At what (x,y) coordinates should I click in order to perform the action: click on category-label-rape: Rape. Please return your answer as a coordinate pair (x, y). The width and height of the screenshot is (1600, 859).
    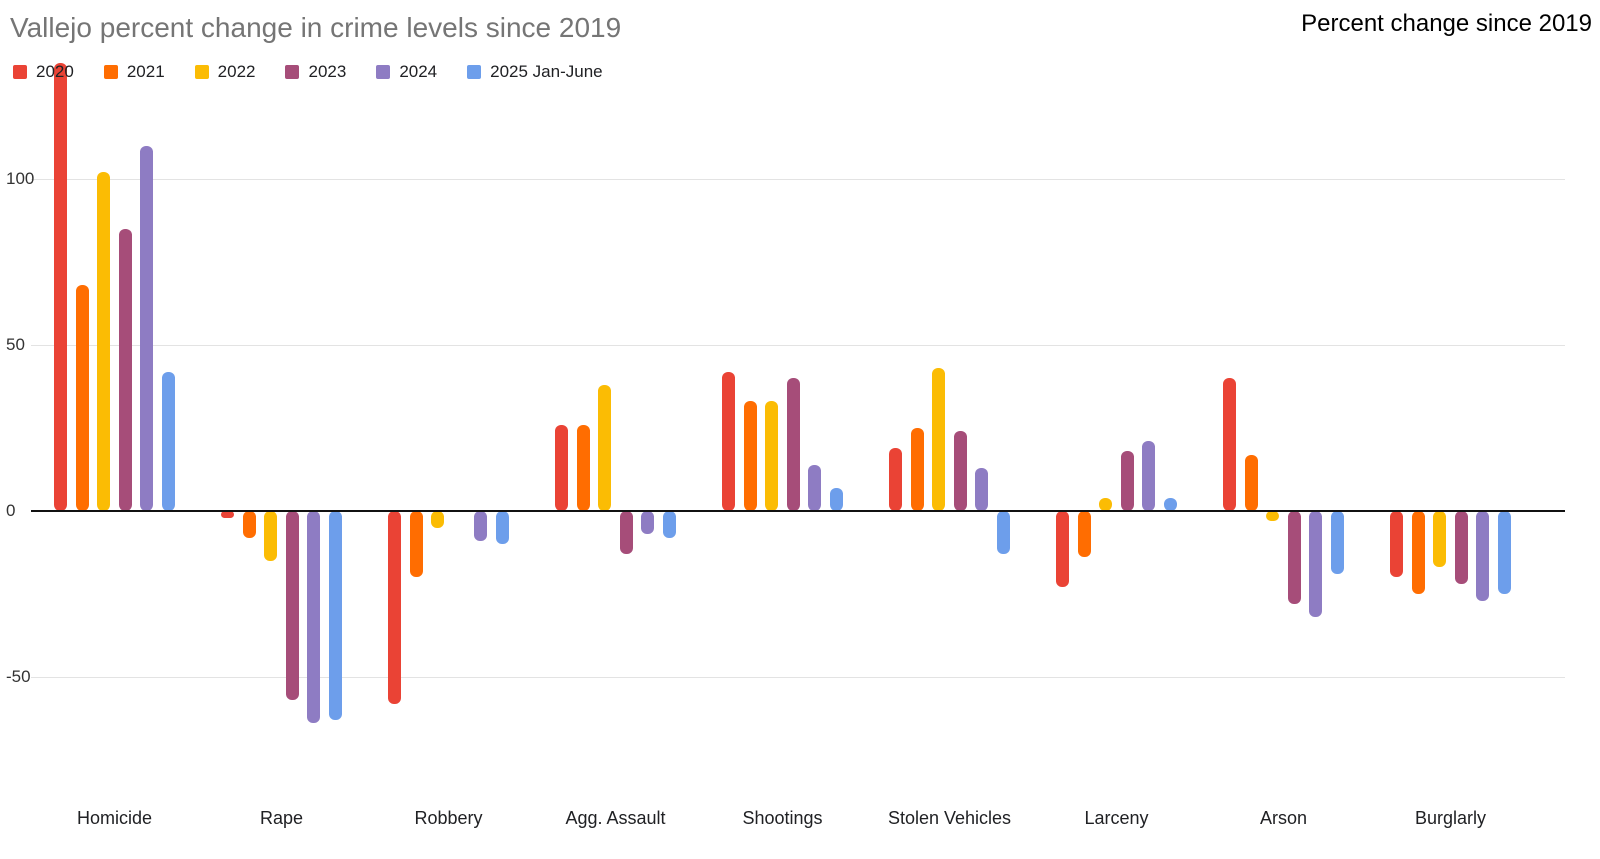
    Looking at the image, I should click on (281, 818).